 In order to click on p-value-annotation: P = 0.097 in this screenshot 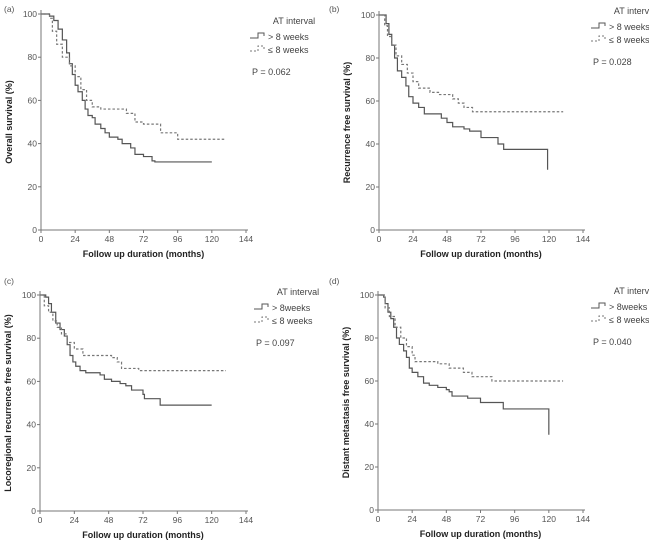, I will do `click(275, 343)`.